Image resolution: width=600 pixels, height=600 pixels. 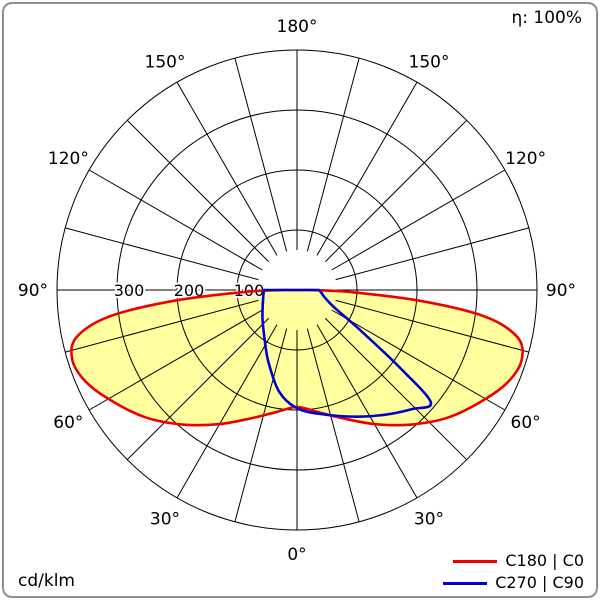 I want to click on angle-label-30-left: 30°, so click(x=165, y=520).